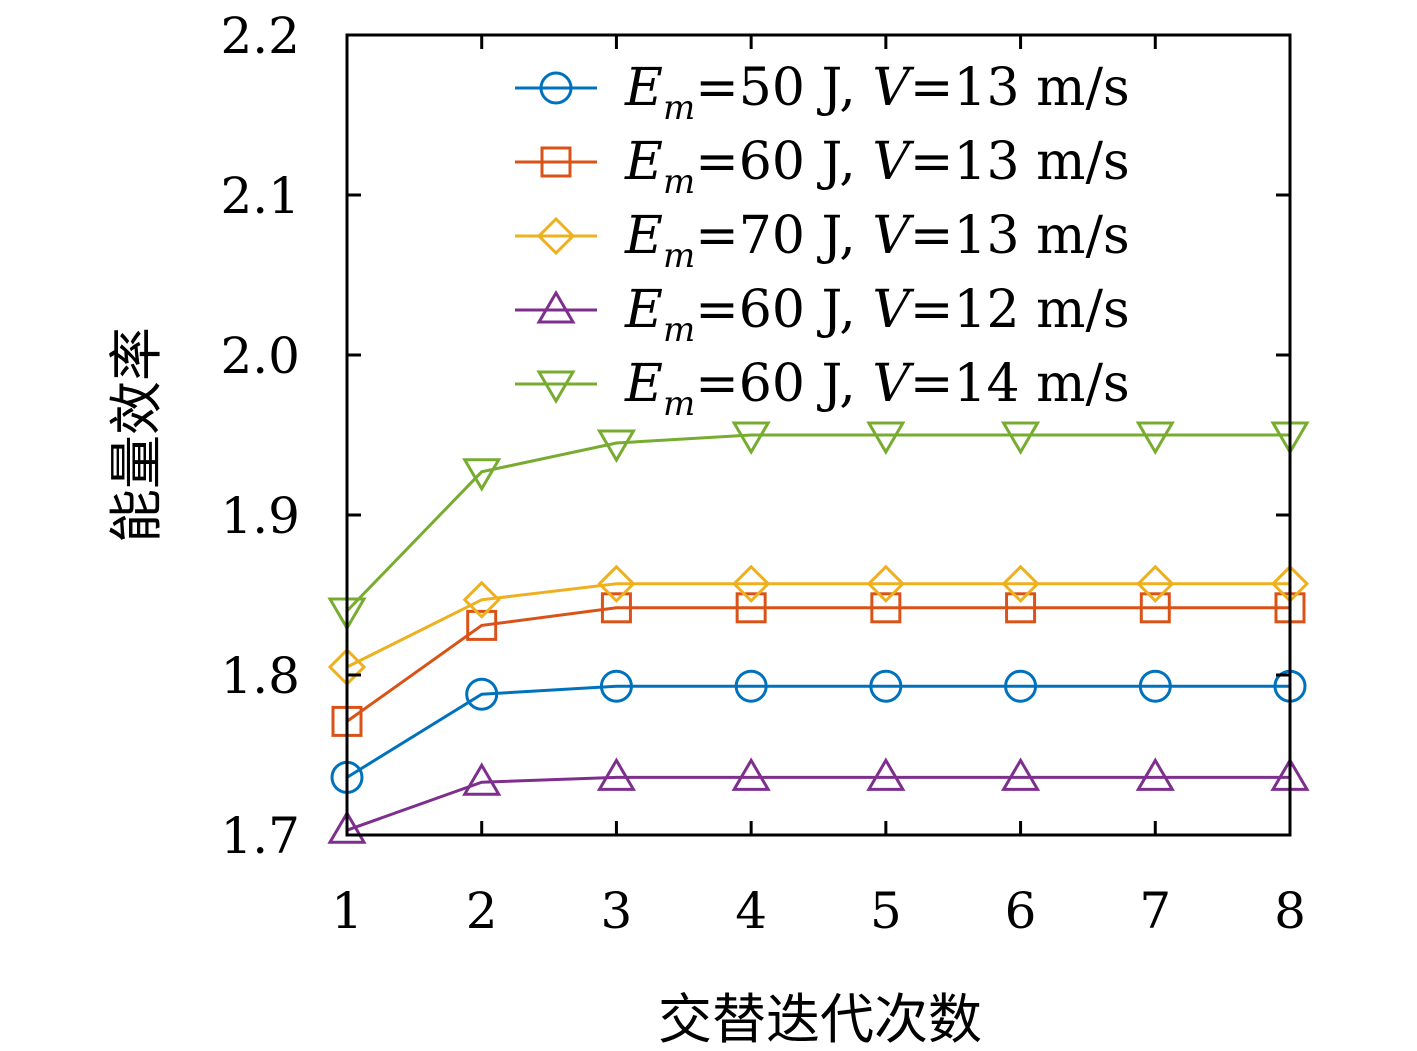  What do you see at coordinates (783, 88) in the screenshot?
I see `legend-label-1-rest1: =50 J,` at bounding box center [783, 88].